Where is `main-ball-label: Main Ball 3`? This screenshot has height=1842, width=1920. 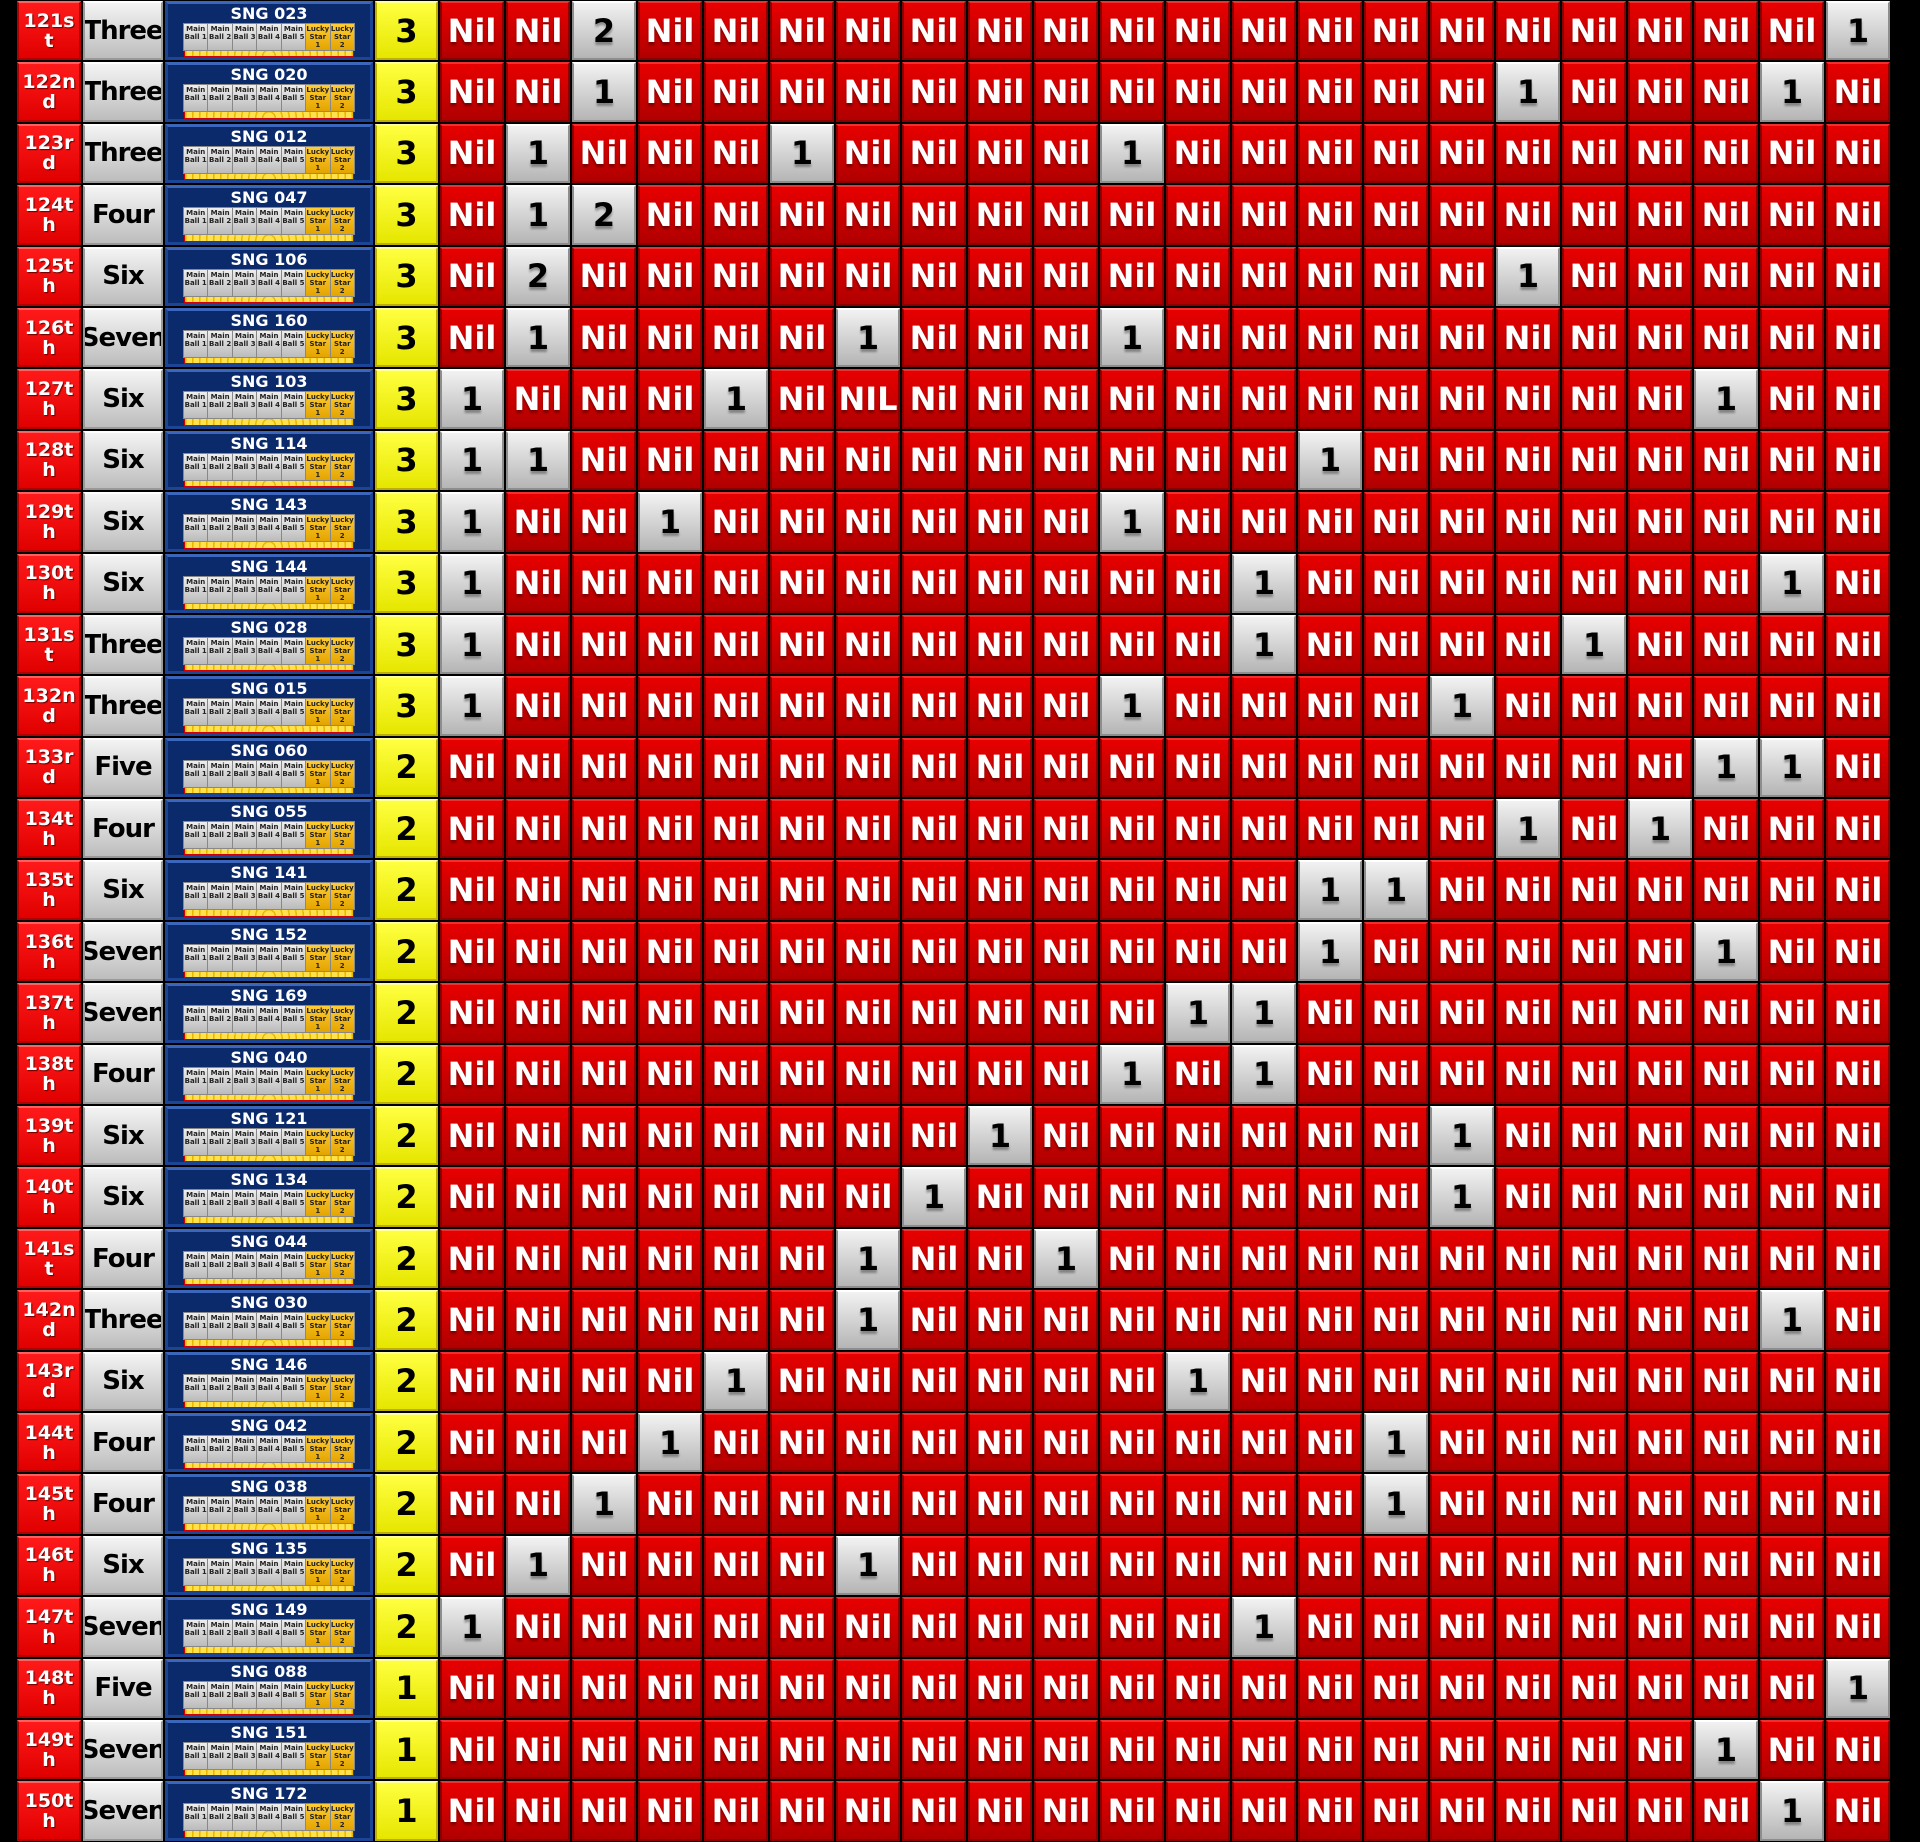
main-ball-label: Main Ball 3 is located at coordinates (244, 1448).